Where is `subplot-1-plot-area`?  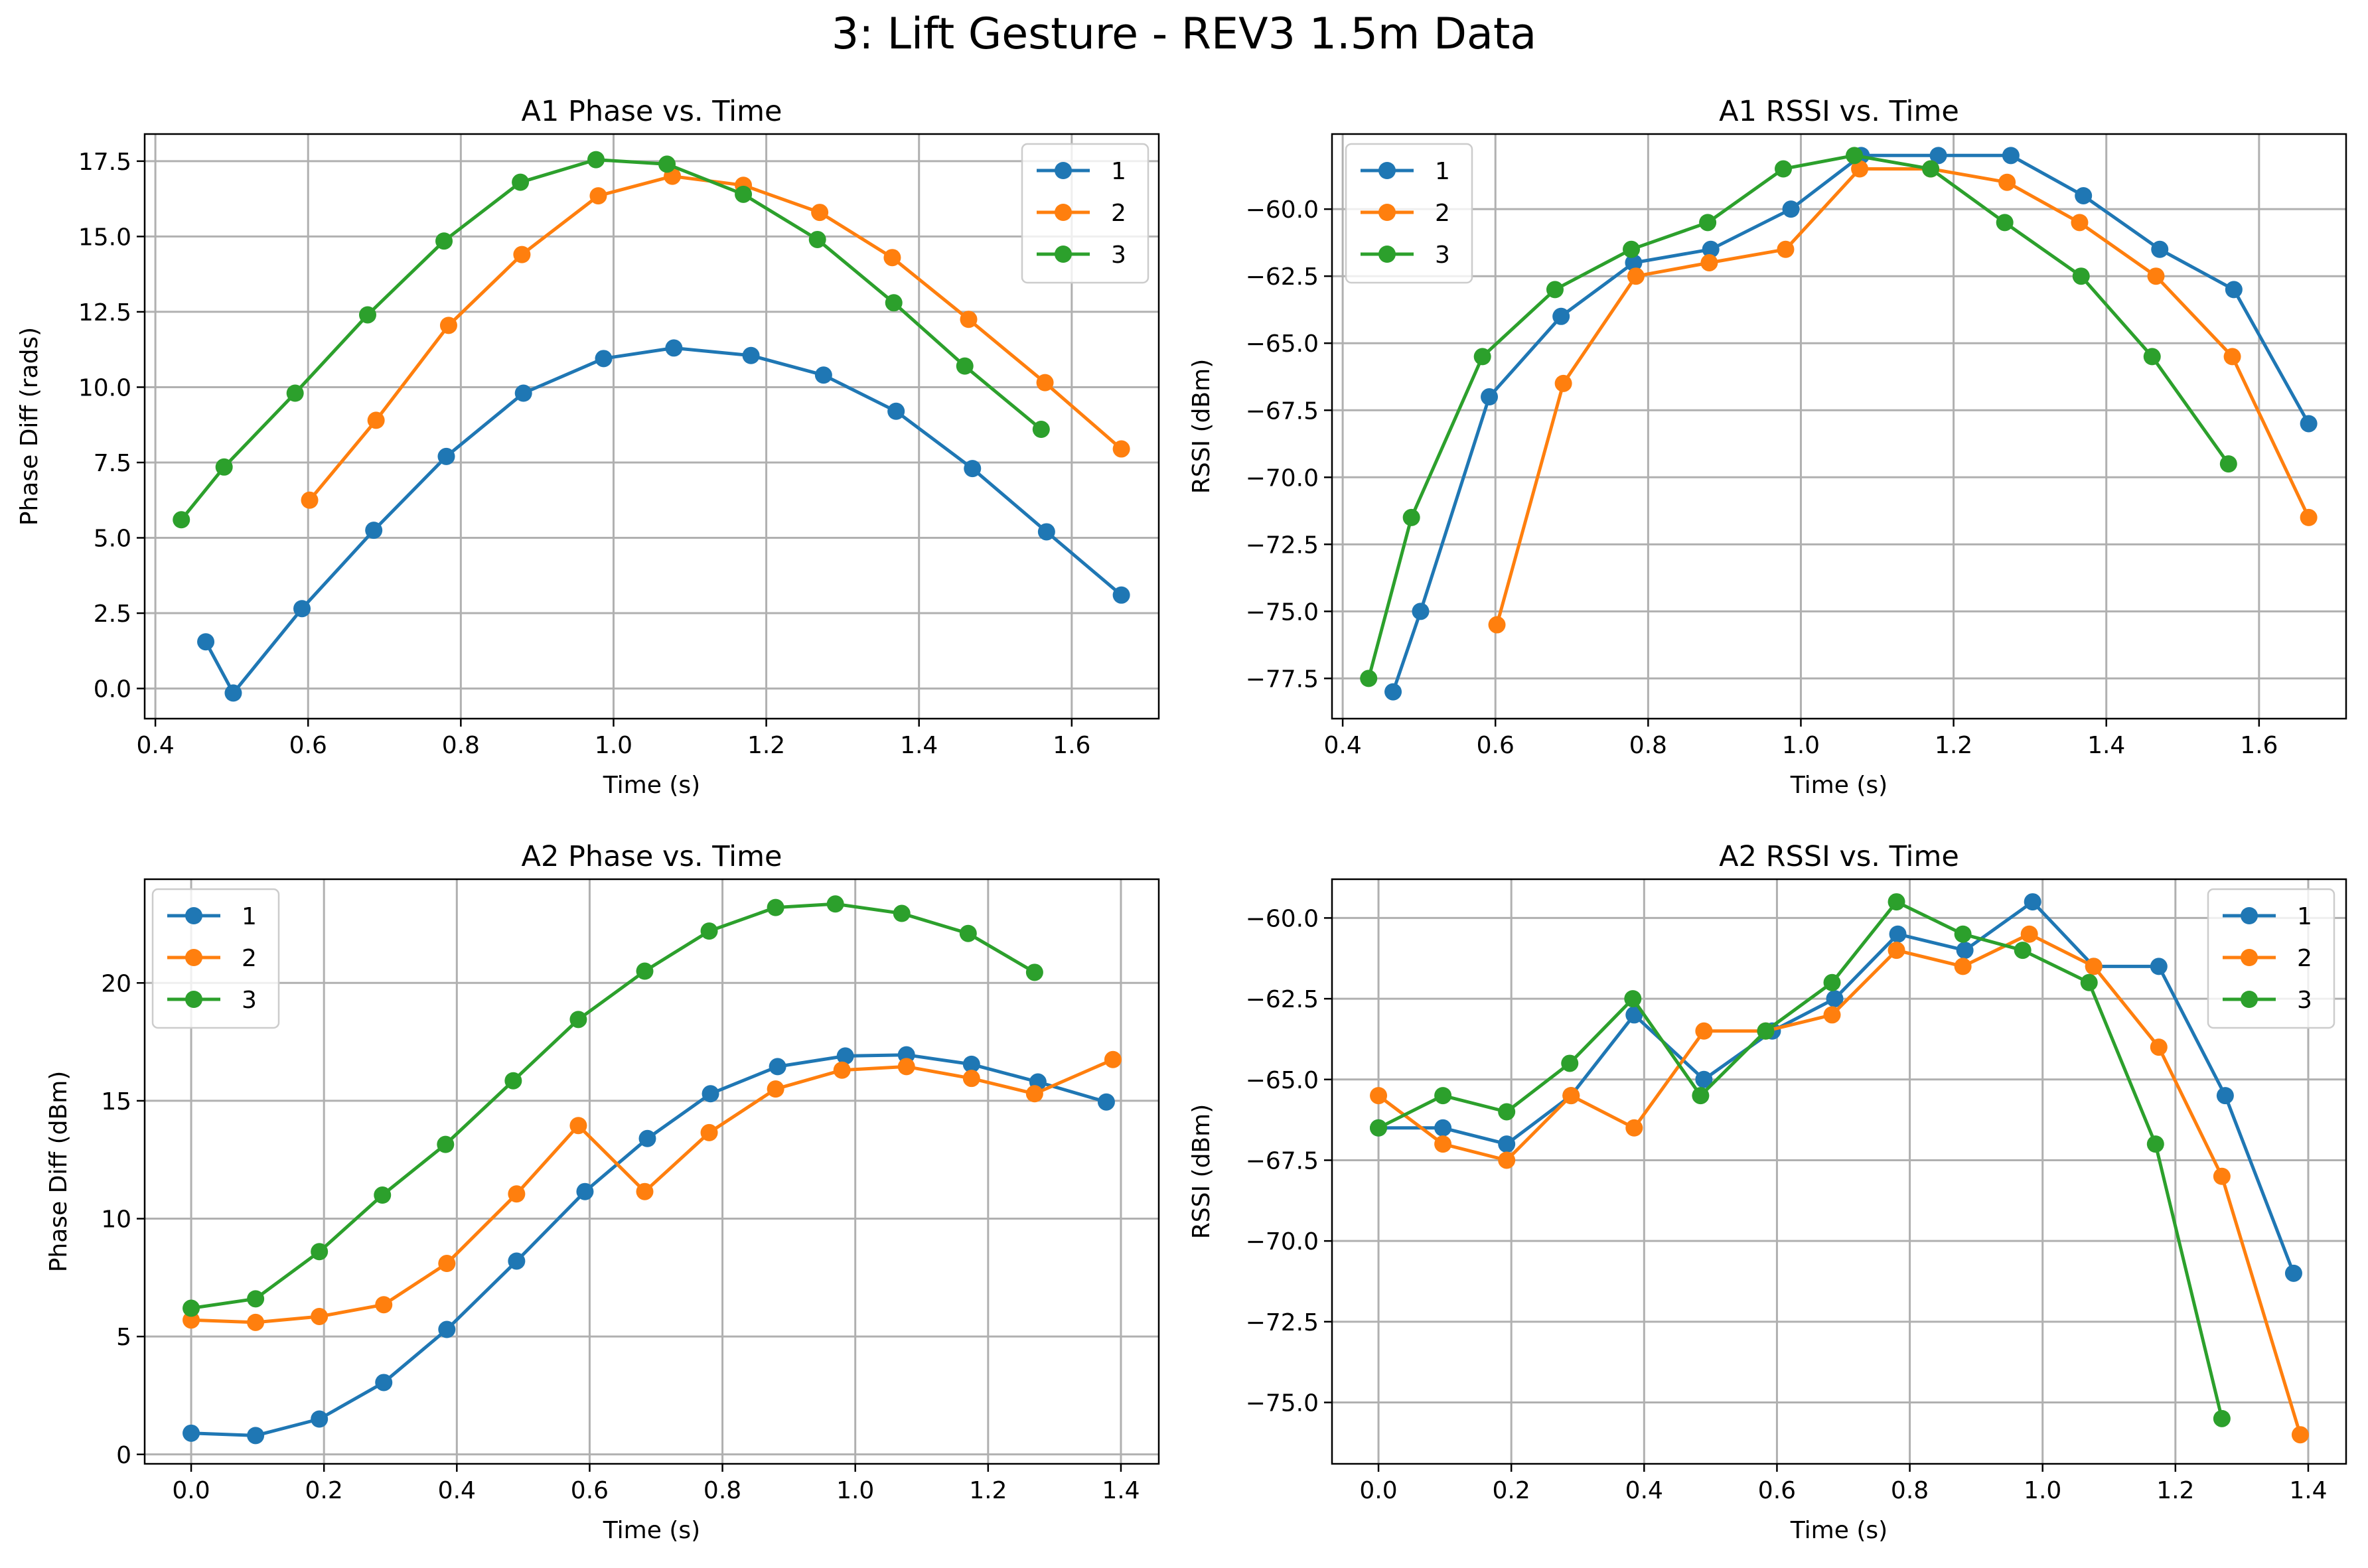 subplot-1-plot-area is located at coordinates (652, 426).